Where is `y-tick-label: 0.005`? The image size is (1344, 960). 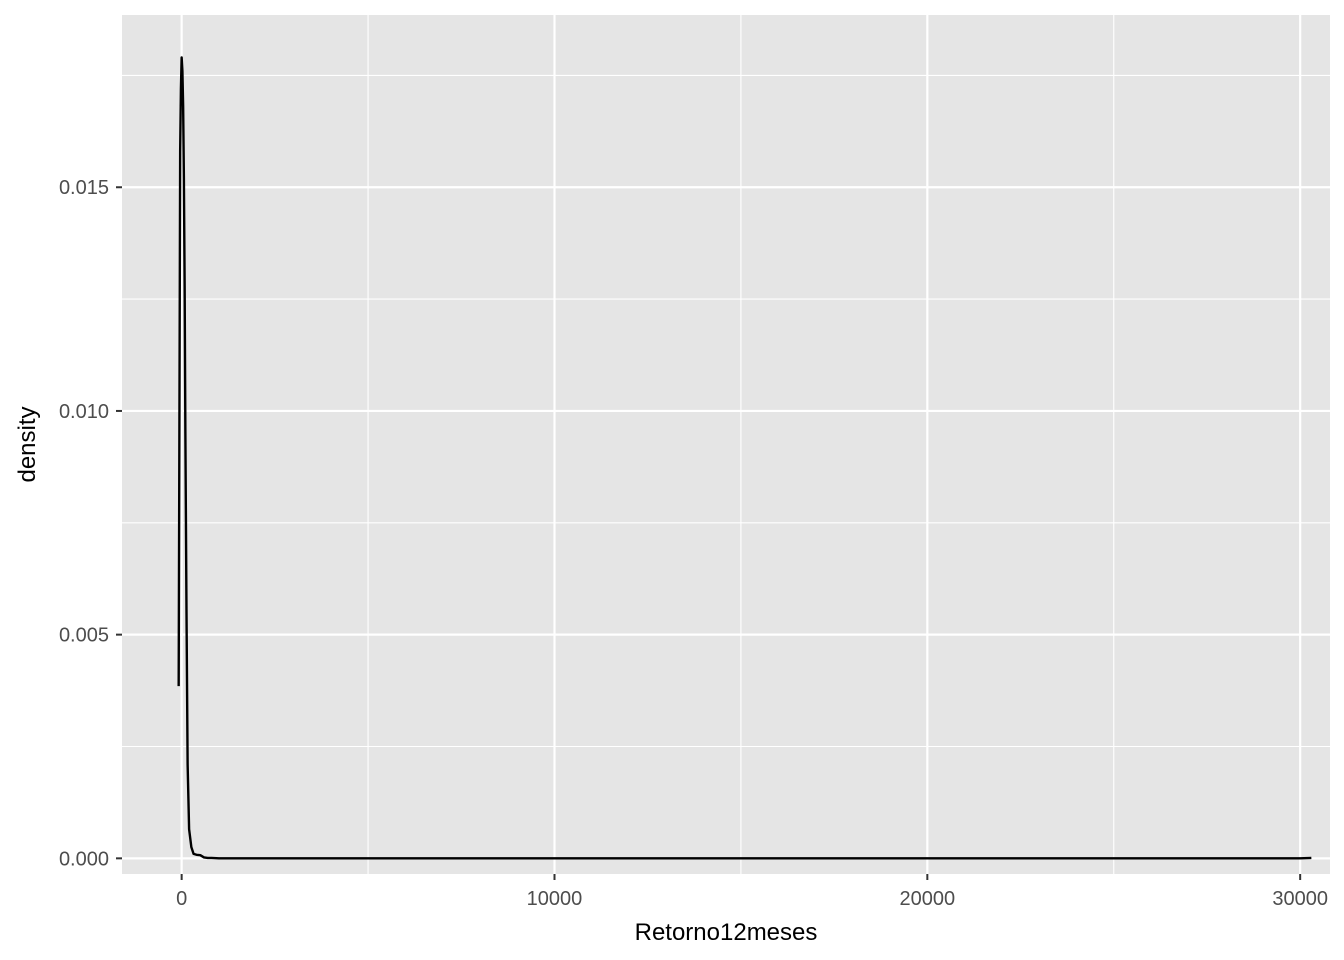
y-tick-label: 0.005 is located at coordinates (84, 636).